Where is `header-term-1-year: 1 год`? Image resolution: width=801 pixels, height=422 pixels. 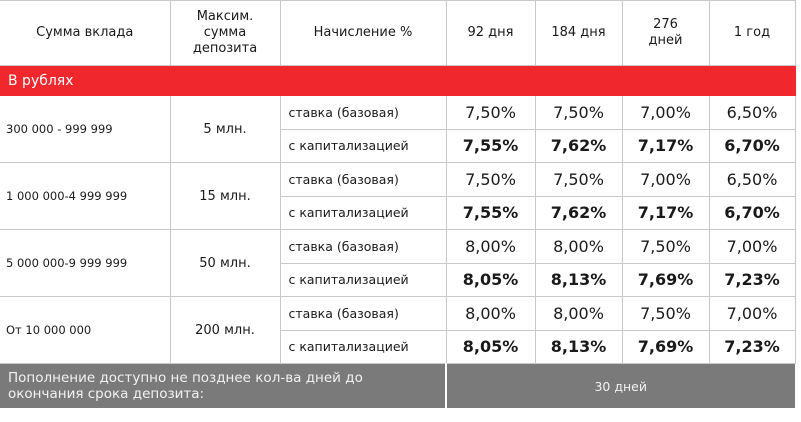
header-term-1-year: 1 год is located at coordinates (752, 33).